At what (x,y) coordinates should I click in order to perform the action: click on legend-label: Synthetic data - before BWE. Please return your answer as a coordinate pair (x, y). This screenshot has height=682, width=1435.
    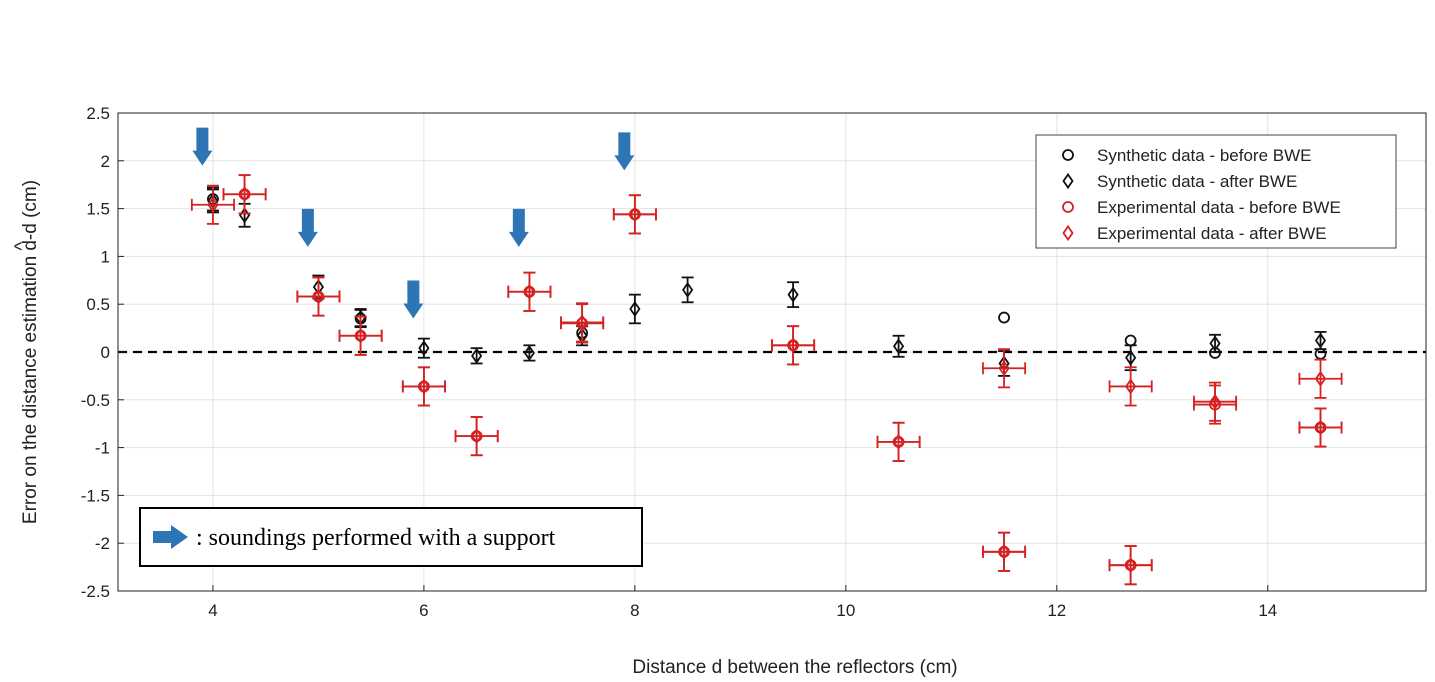
    Looking at the image, I should click on (1204, 155).